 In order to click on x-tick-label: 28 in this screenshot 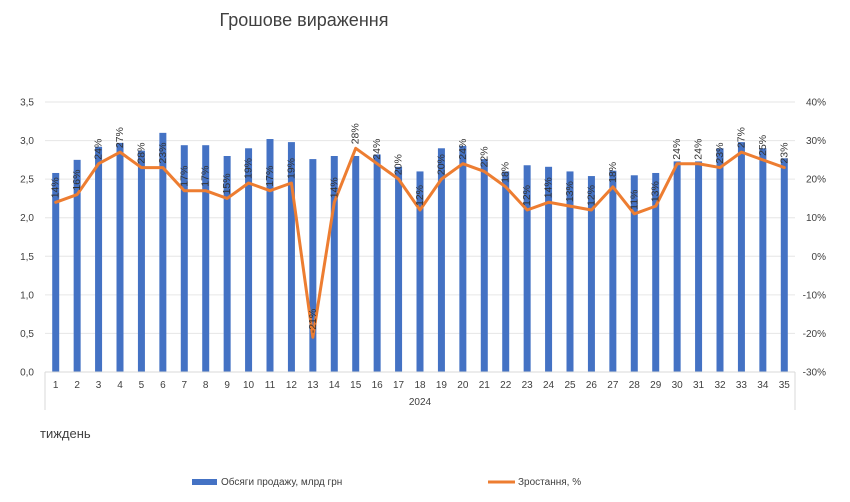, I will do `click(635, 385)`.